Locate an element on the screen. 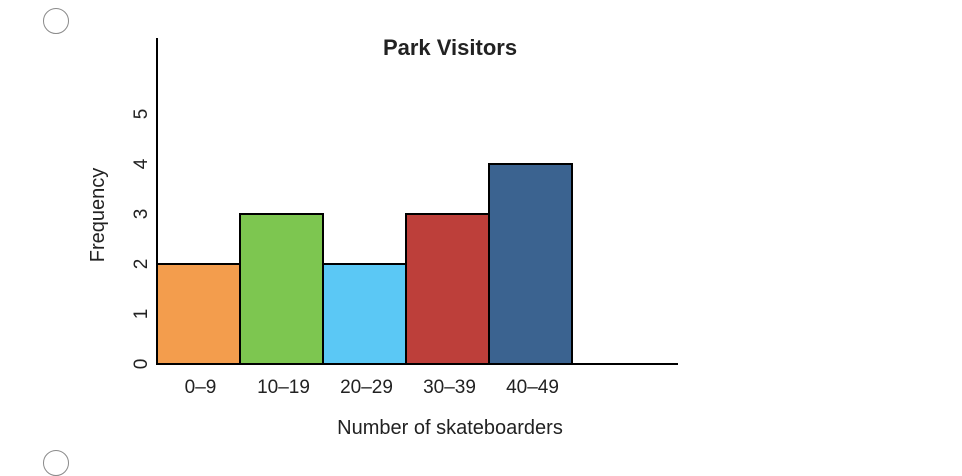  x-axis-title: Number of skateboarders is located at coordinates (450, 428).